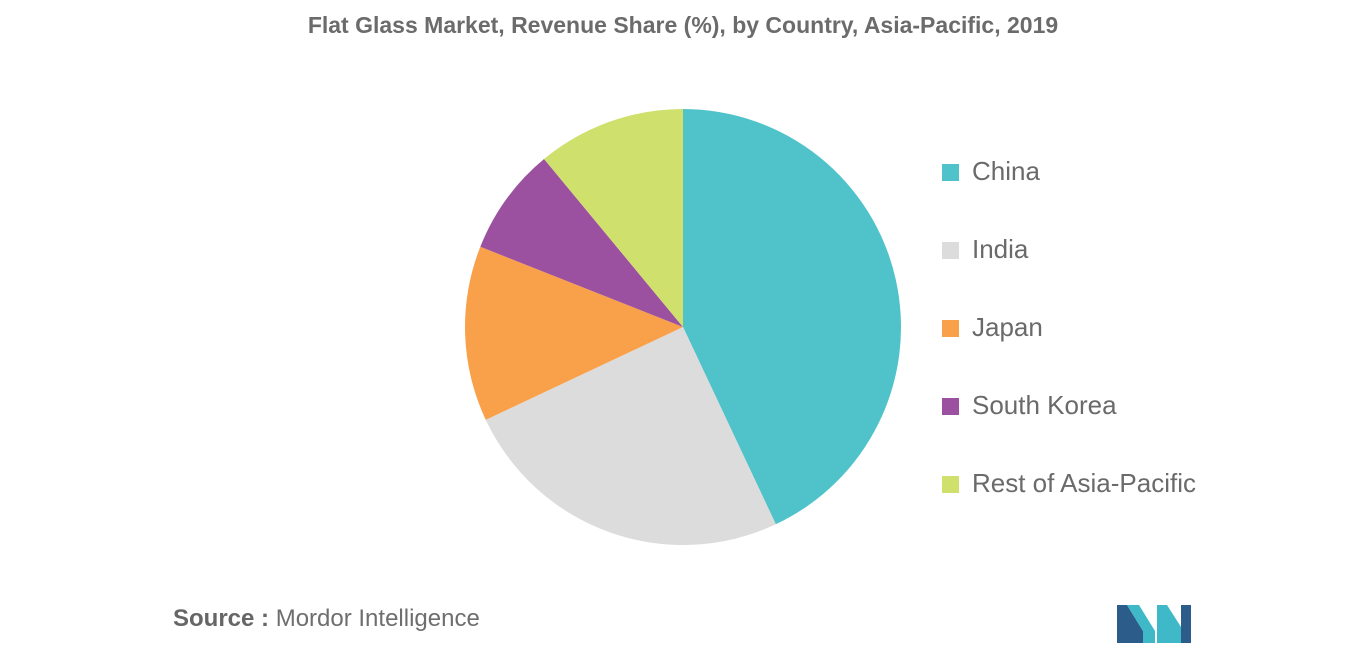 Image resolution: width=1366 pixels, height=655 pixels. Describe the element at coordinates (1000, 249) in the screenshot. I see `legend-label: India` at that location.